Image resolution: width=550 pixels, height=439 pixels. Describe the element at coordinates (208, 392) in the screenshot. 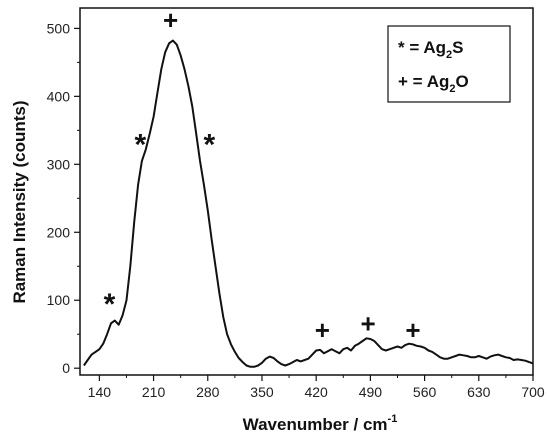

I see `x-tick-label: 280` at that location.